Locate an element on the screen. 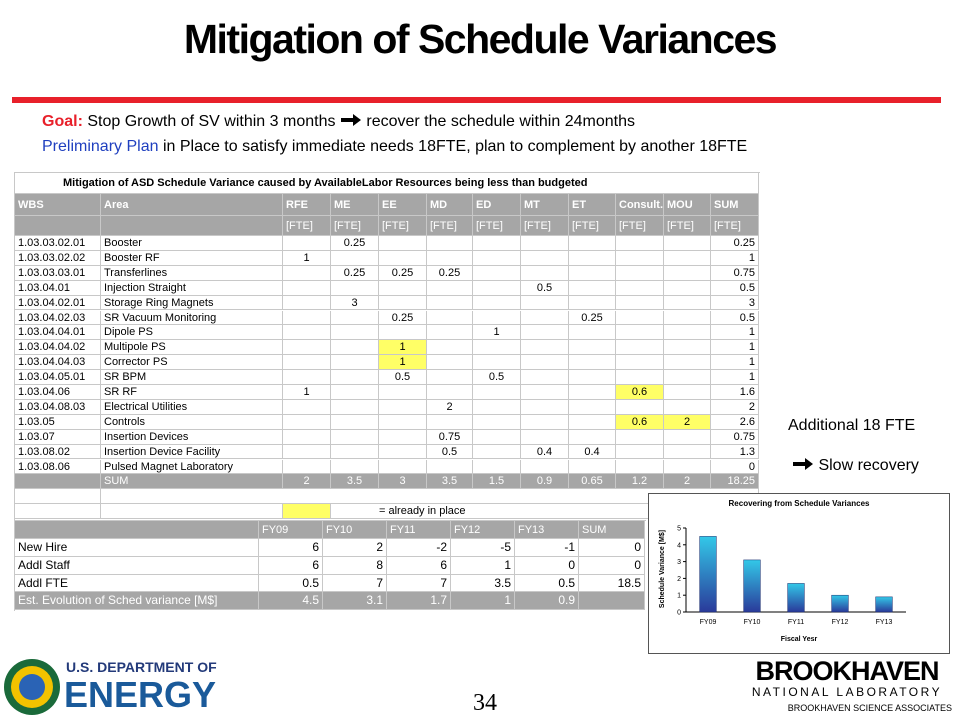 This screenshot has height=720, width=960. table-cell: EE is located at coordinates (403, 205).